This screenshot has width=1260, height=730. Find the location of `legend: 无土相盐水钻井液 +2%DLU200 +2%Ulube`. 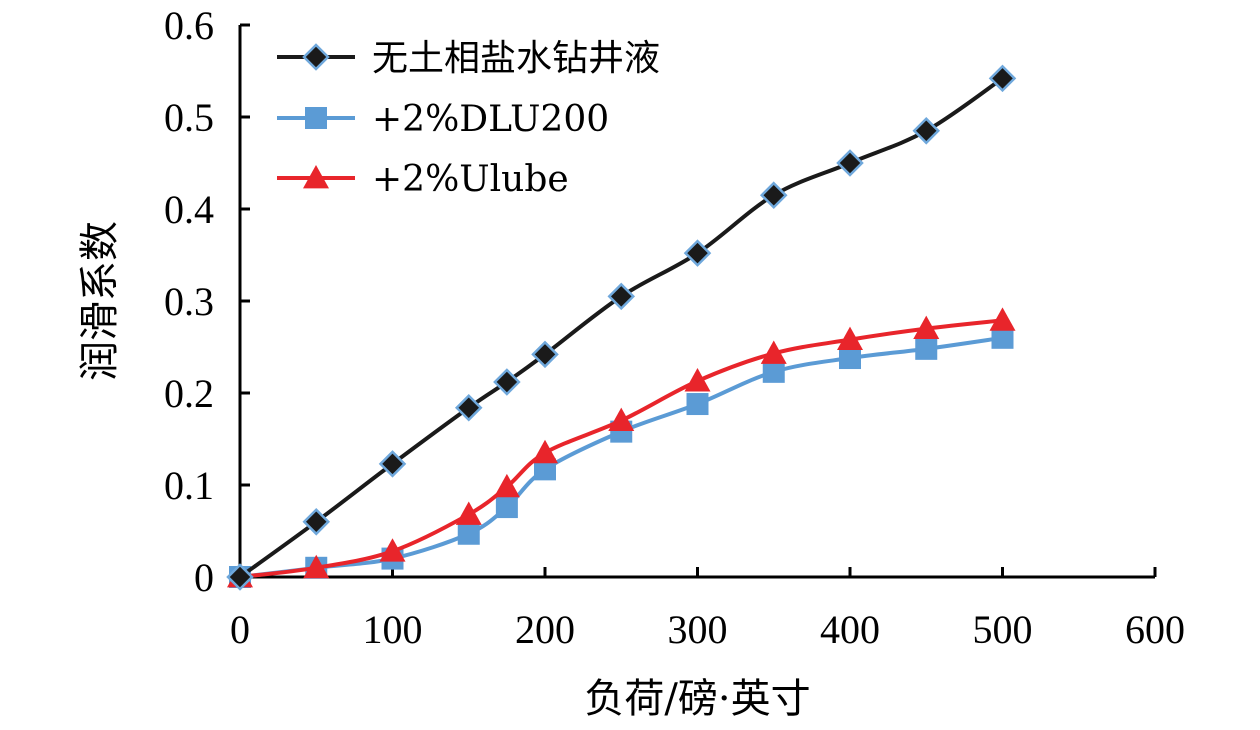

legend: 无土相盐水钻井液 +2%DLU200 +2%Ulube is located at coordinates (468, 119).